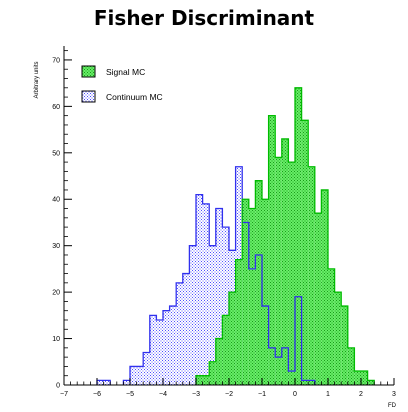  Describe the element at coordinates (37, 79) in the screenshot. I see `y-axis-label: Arbitrary units` at that location.